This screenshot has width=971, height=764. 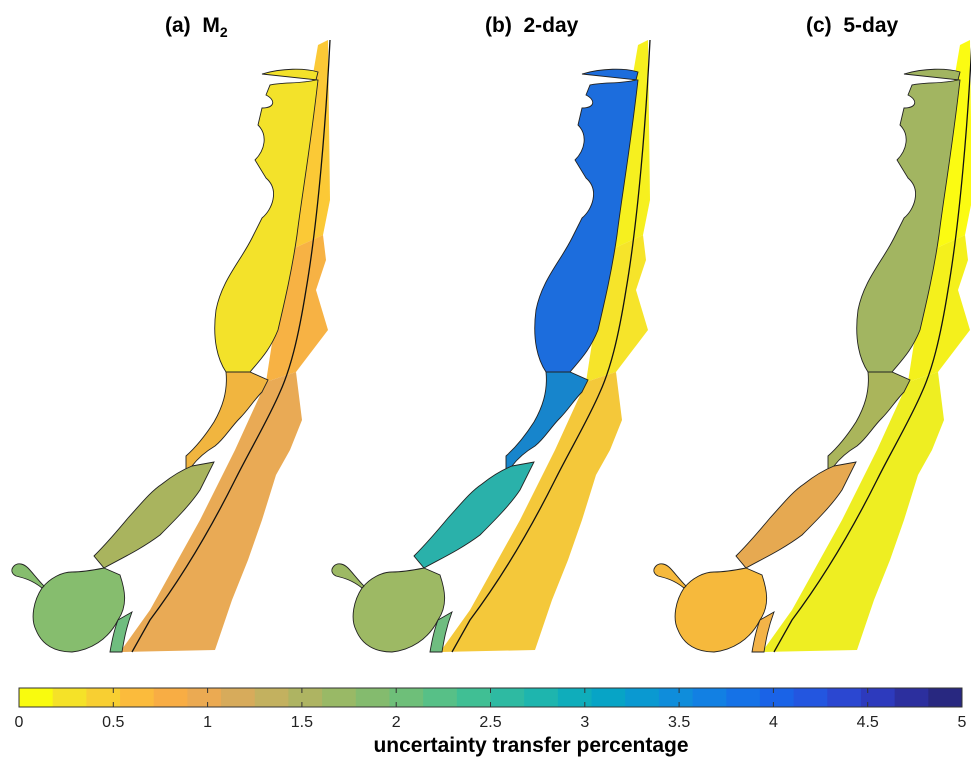 I want to click on panel-title-main: 2-day, so click(x=551, y=25).